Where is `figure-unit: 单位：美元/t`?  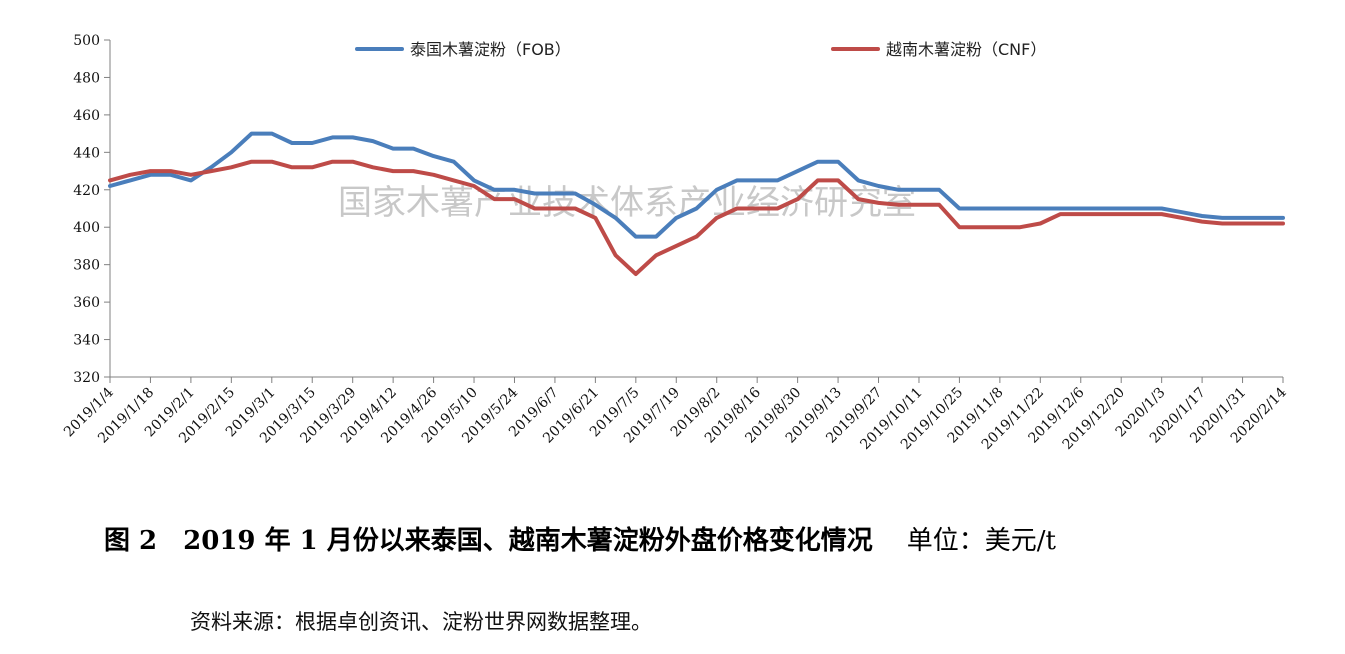 figure-unit: 单位：美元/t is located at coordinates (981, 541).